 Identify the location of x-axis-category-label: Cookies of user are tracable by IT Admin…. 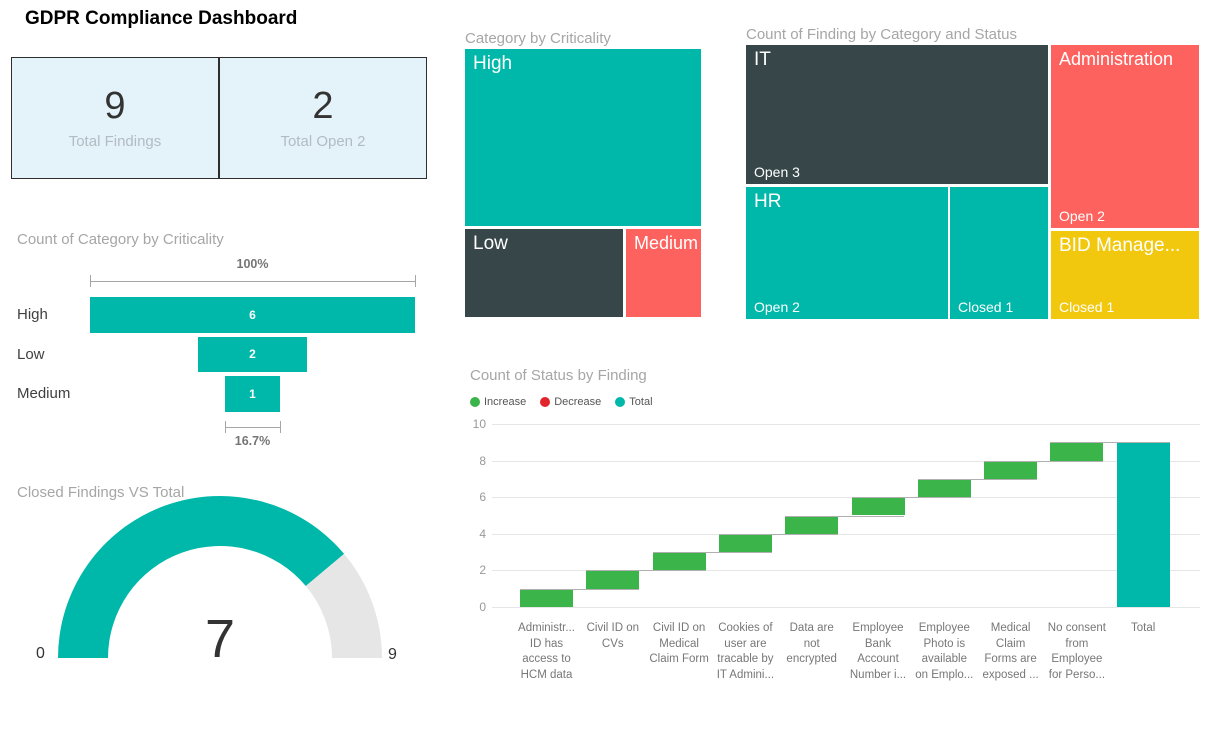
(745, 651).